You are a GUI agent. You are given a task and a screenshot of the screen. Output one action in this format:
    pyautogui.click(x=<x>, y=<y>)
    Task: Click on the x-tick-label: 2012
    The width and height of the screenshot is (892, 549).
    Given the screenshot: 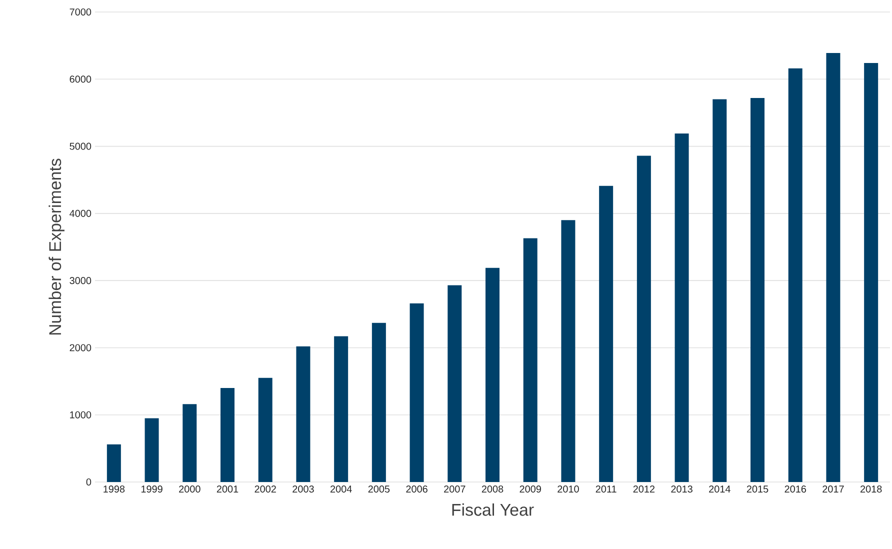 What is the action you would take?
    pyautogui.click(x=644, y=489)
    